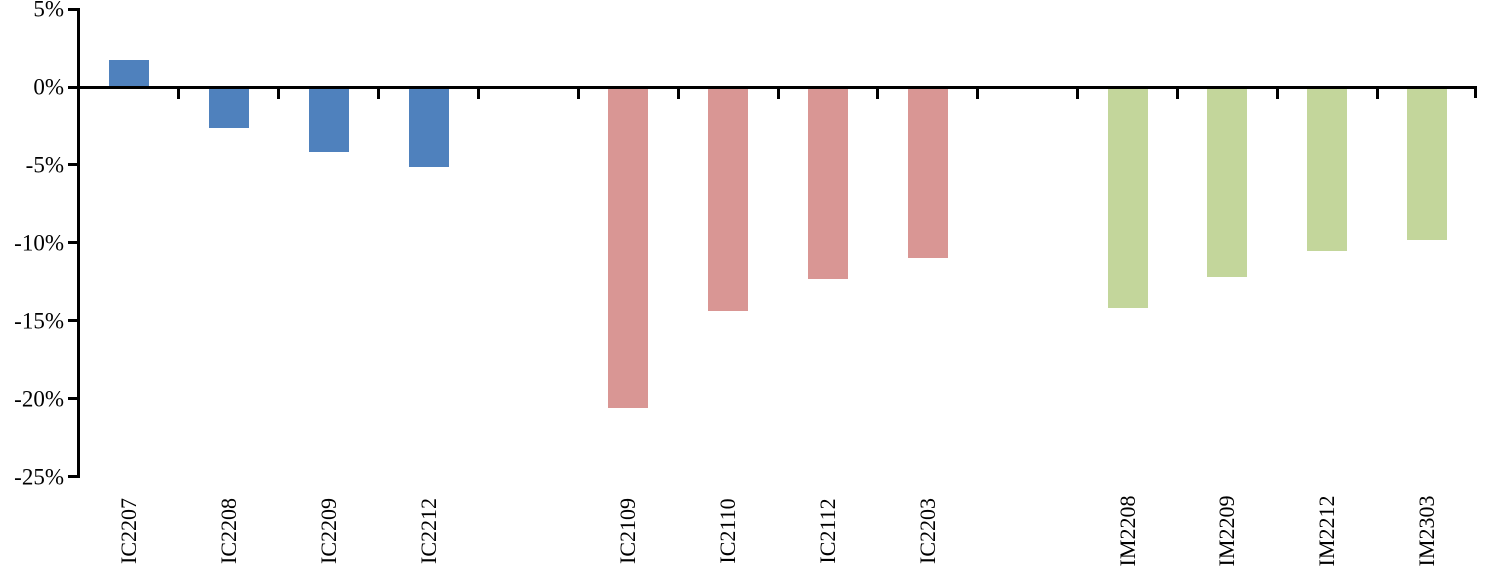 The image size is (1491, 585). What do you see at coordinates (428, 531) in the screenshot?
I see `x-tick-label-IC2212: IC2212` at bounding box center [428, 531].